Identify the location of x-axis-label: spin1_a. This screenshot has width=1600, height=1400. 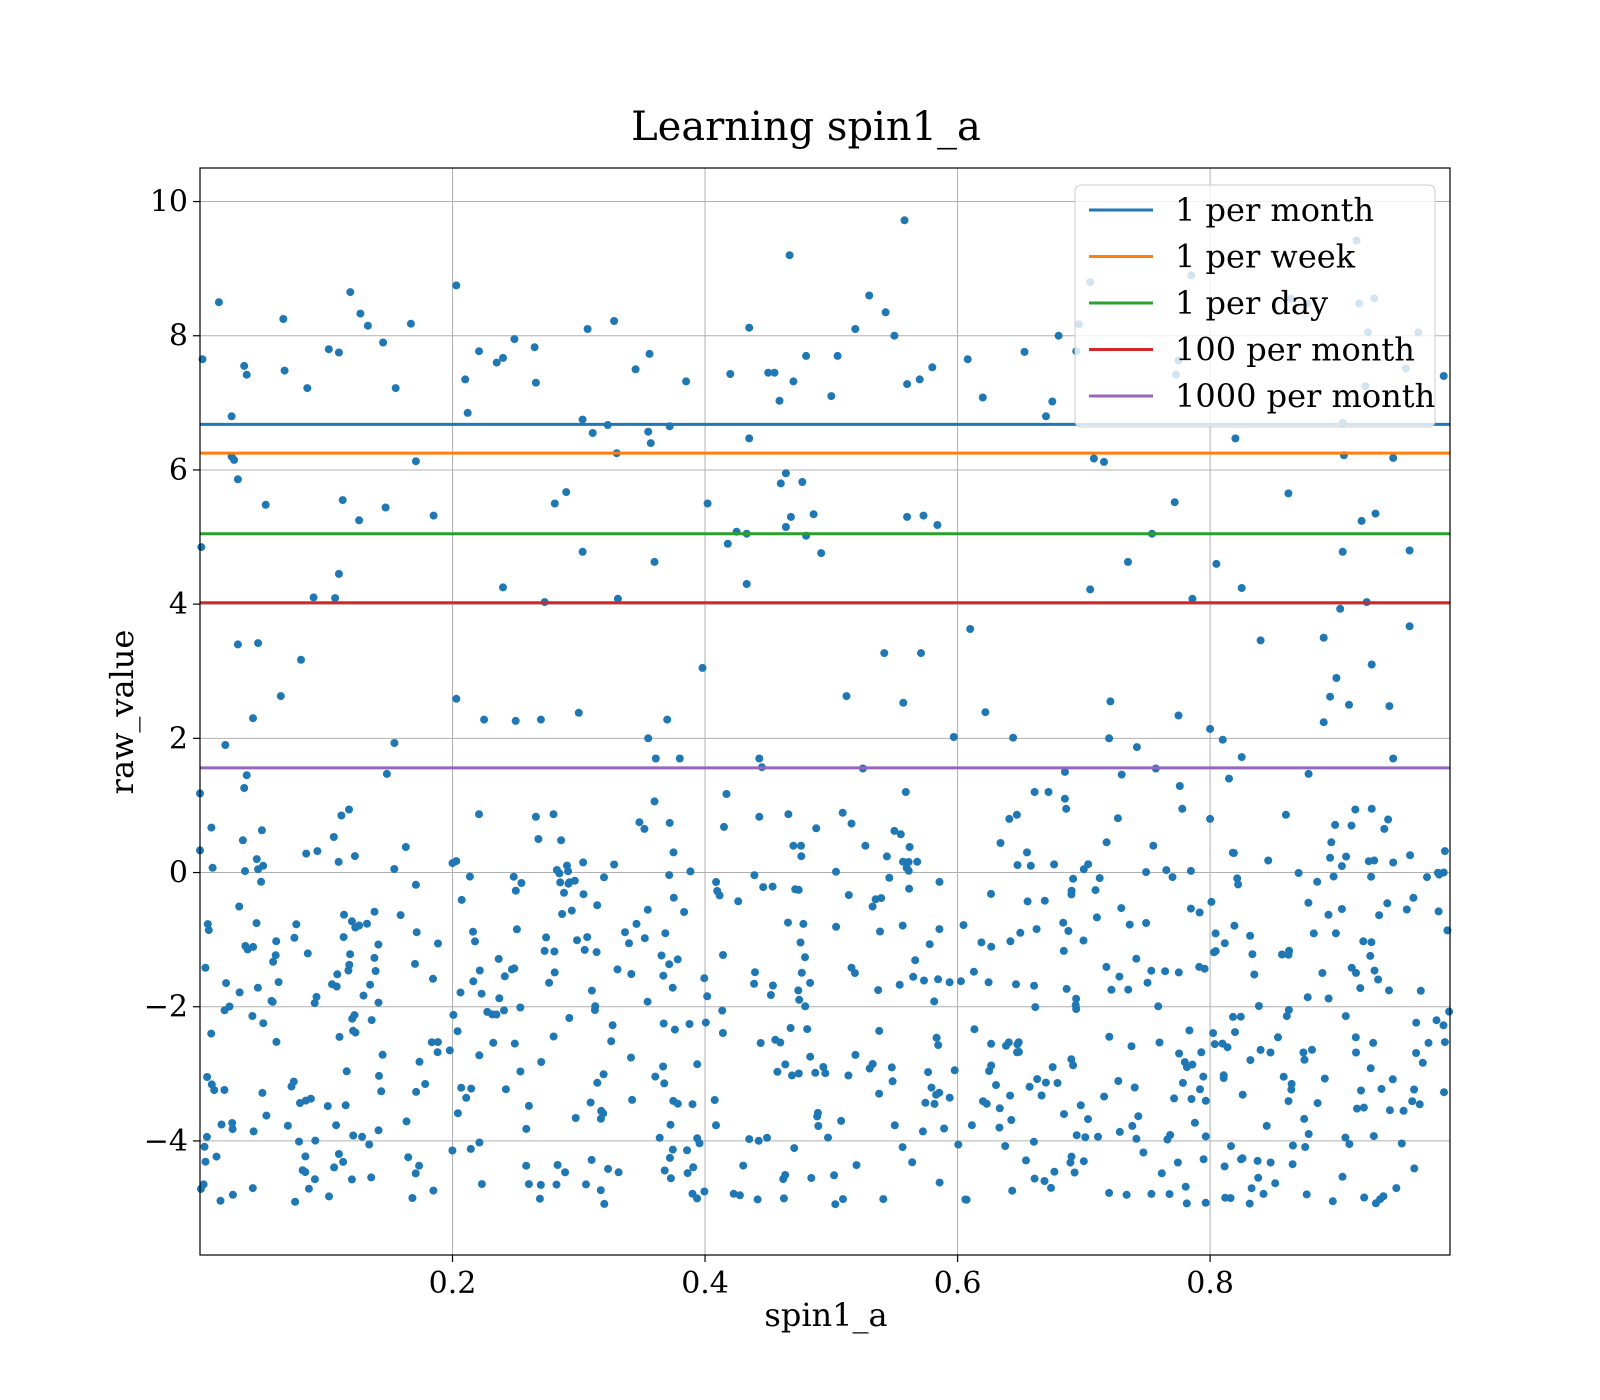
(825, 1315).